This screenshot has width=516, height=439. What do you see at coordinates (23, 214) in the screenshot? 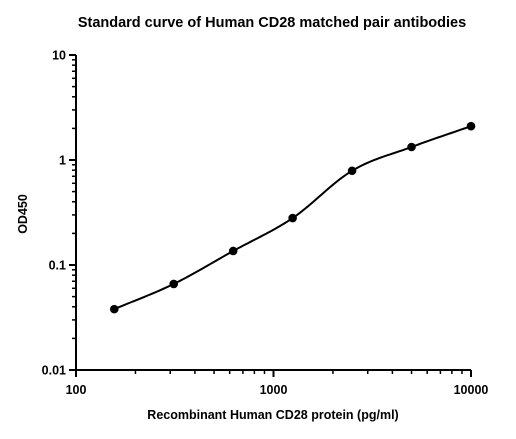
I see `y-axis-title: OD450` at bounding box center [23, 214].